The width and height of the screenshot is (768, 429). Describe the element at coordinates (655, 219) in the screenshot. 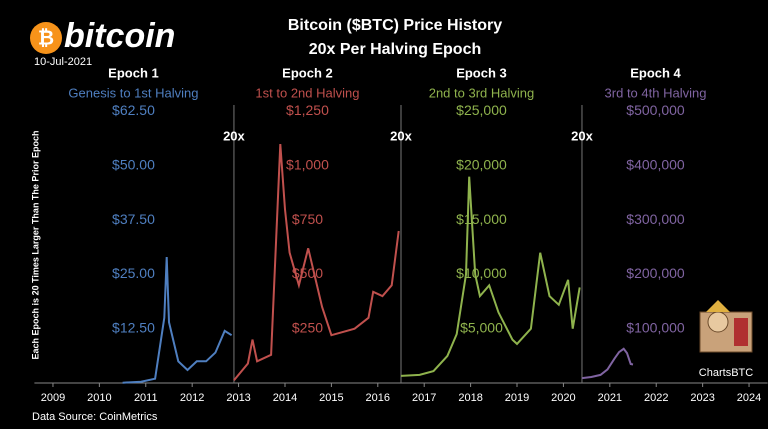

I see `y-tick-label: $300,000` at that location.